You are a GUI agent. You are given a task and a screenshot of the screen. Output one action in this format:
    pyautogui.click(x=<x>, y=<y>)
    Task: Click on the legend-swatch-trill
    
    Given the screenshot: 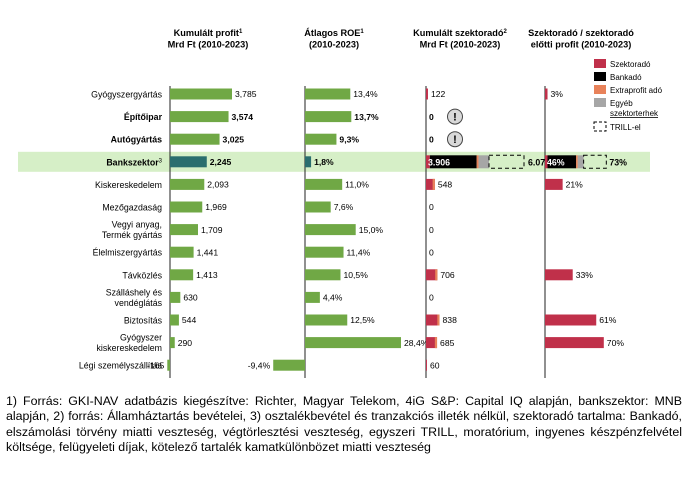 What is the action you would take?
    pyautogui.click(x=600, y=126)
    